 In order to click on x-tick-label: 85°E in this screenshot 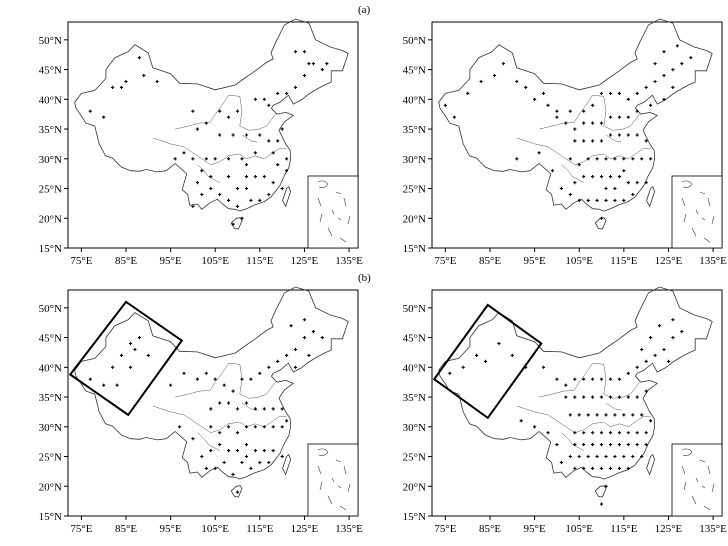, I will do `click(126, 261)`.